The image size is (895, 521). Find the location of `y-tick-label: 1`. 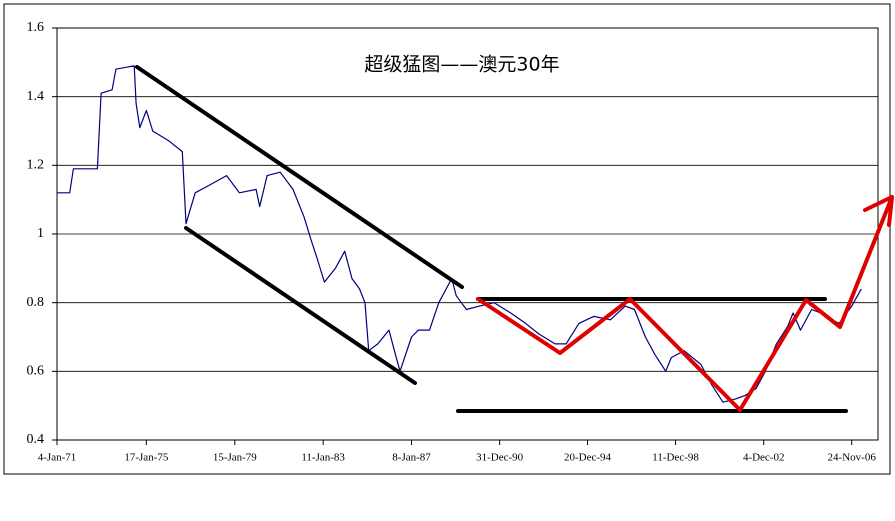

y-tick-label: 1 is located at coordinates (40, 233).